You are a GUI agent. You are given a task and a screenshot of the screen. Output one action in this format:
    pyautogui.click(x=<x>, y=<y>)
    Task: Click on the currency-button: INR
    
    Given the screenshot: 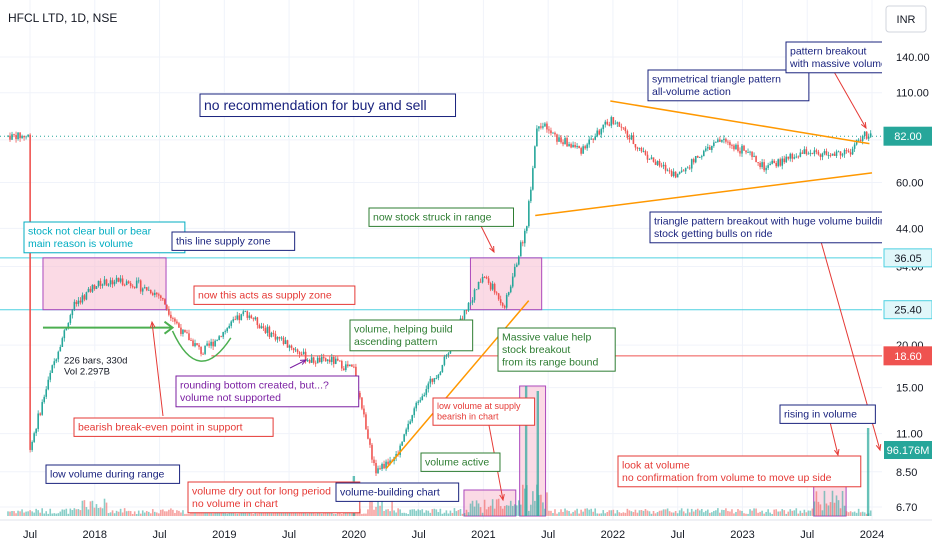 What is the action you would take?
    pyautogui.click(x=906, y=19)
    